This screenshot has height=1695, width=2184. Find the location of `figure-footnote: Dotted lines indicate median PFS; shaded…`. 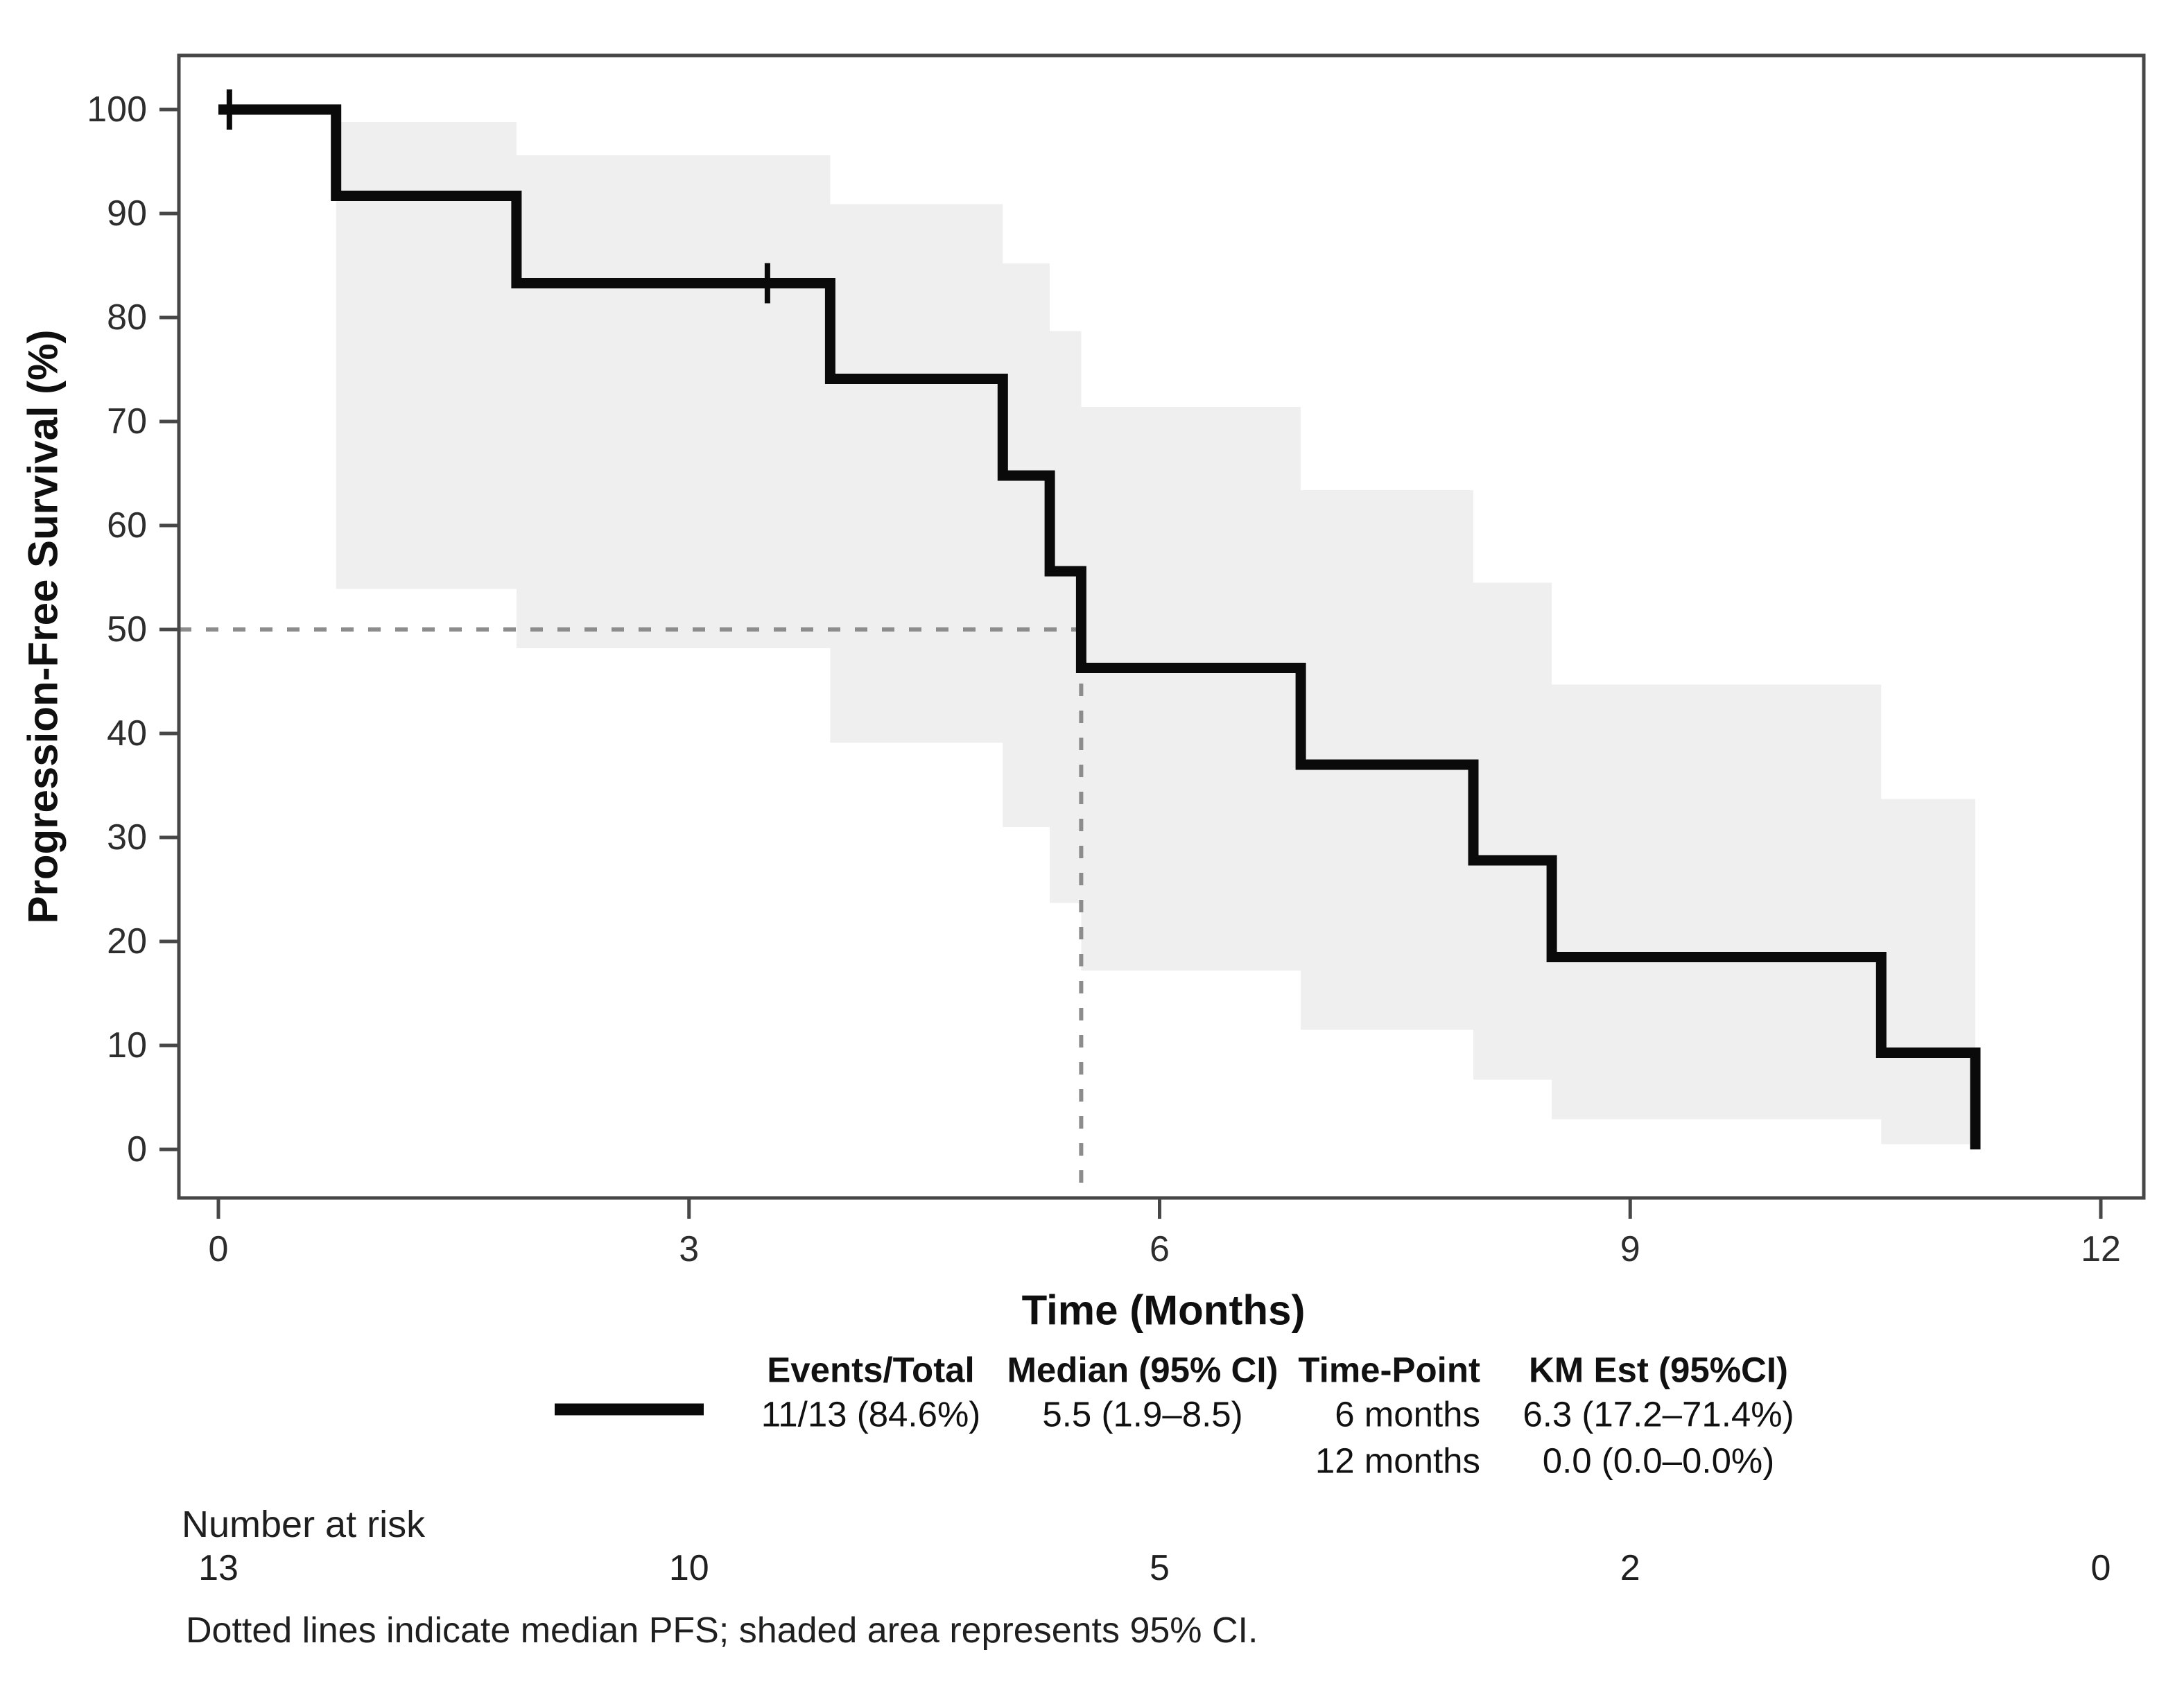

figure-footnote: Dotted lines indicate median PFS; shaded… is located at coordinates (722, 1630).